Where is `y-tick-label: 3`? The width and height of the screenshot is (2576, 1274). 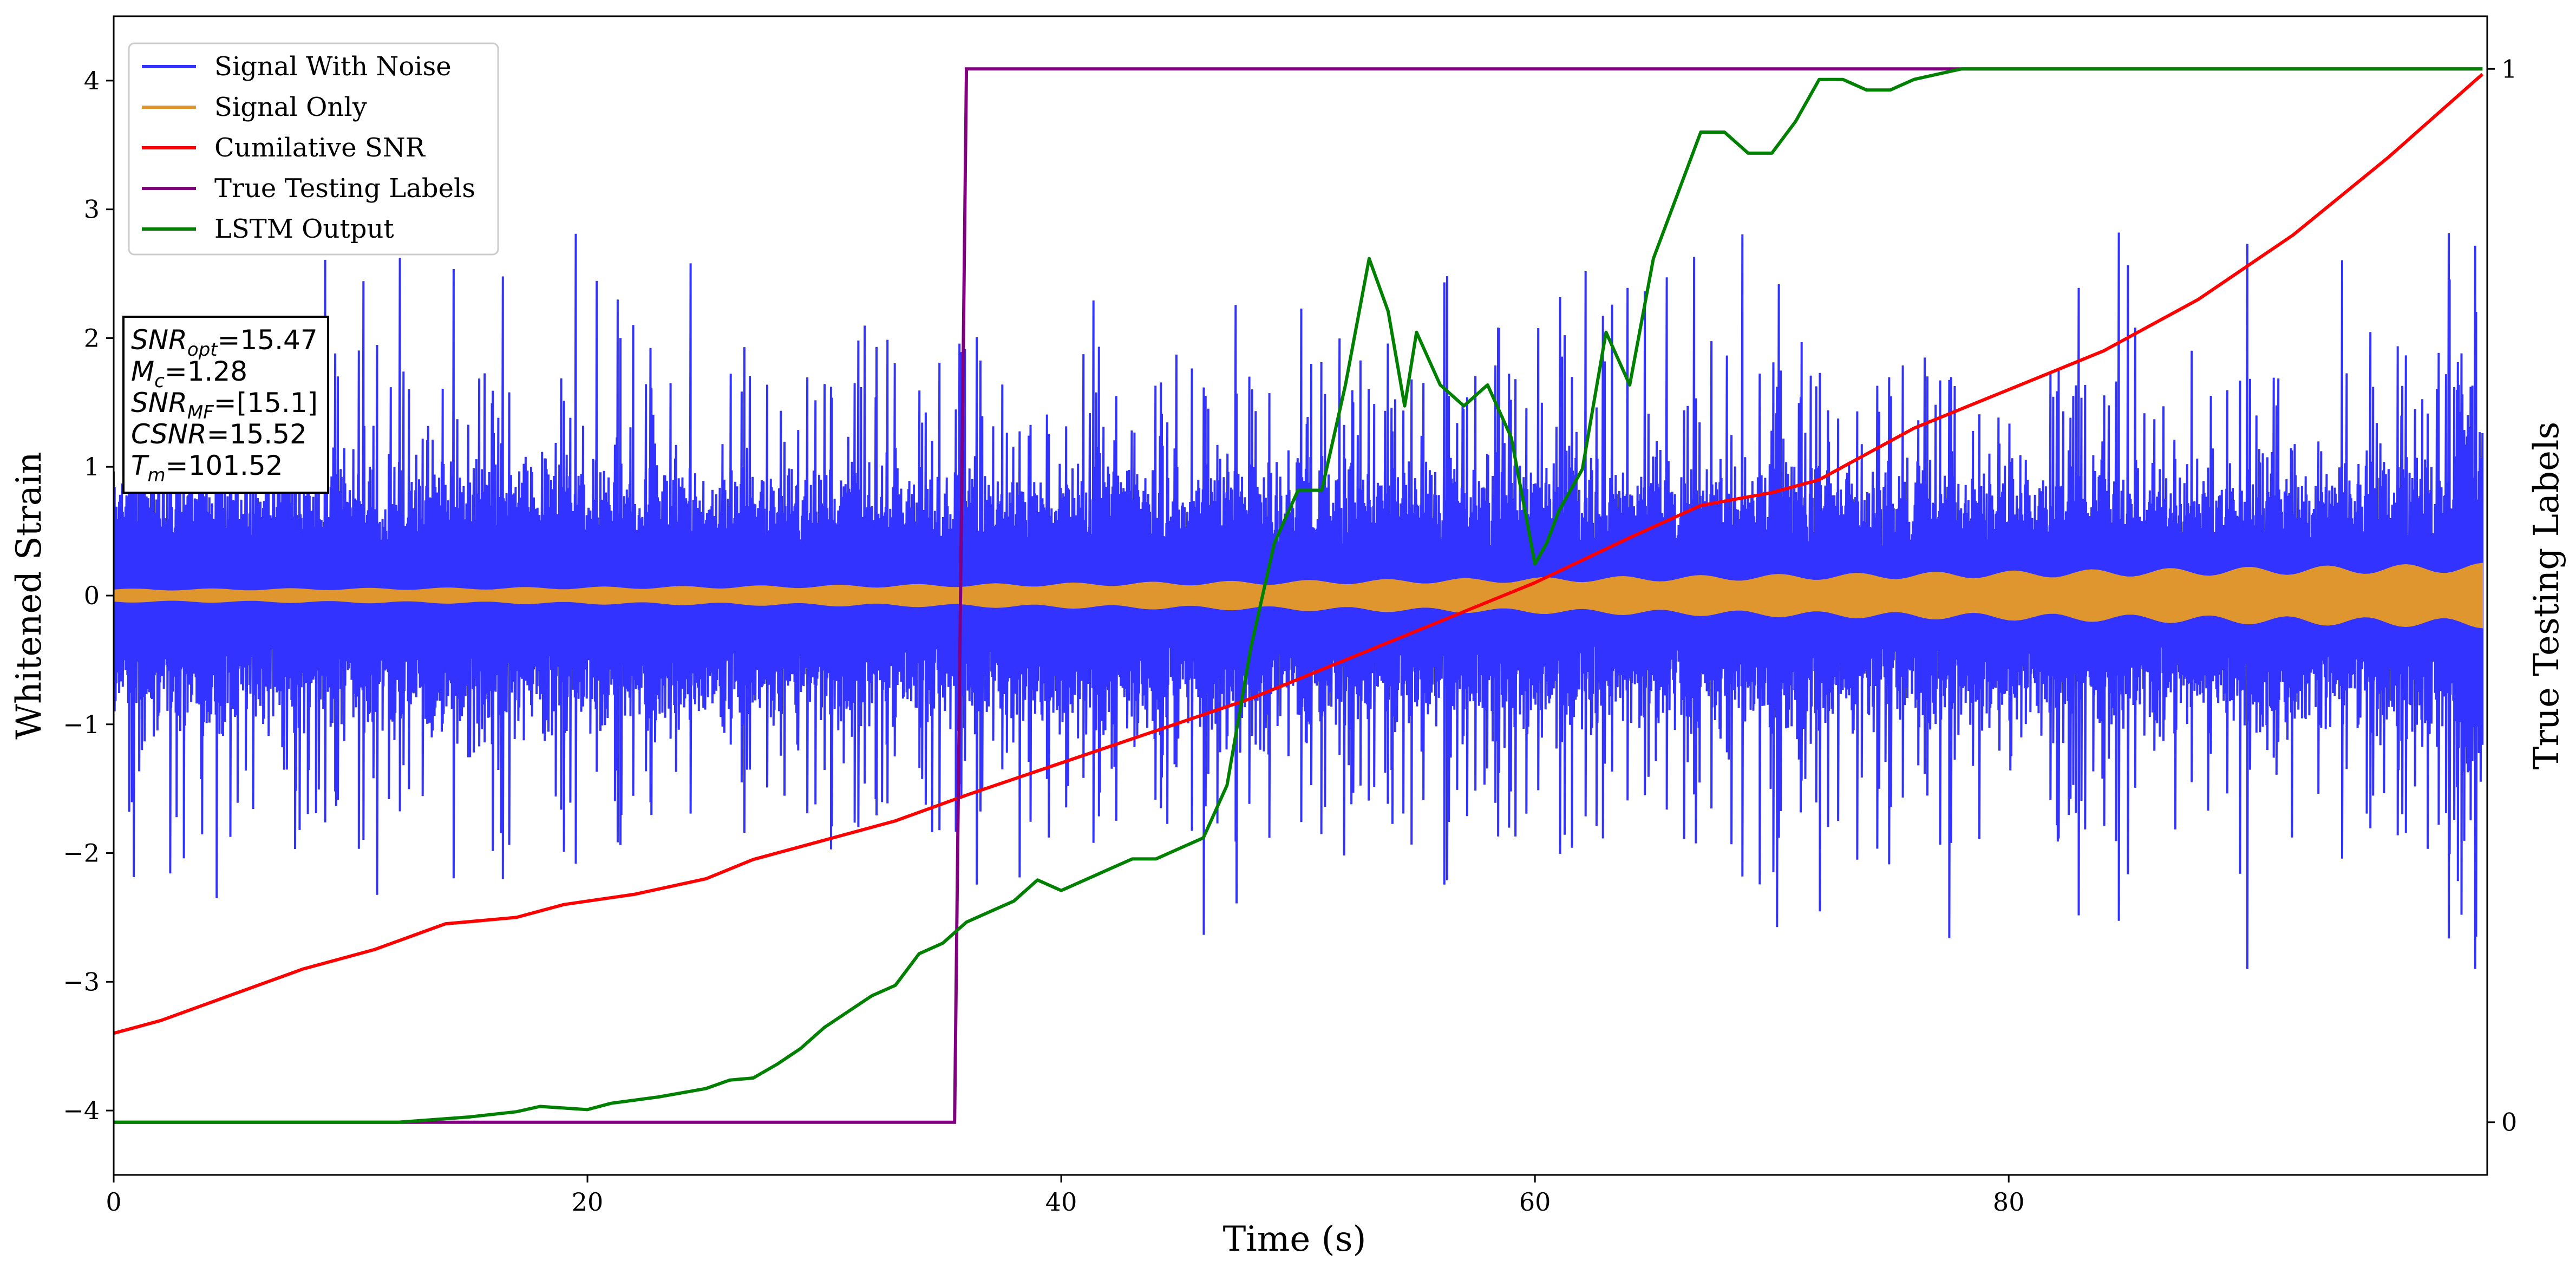
y-tick-label: 3 is located at coordinates (92, 209).